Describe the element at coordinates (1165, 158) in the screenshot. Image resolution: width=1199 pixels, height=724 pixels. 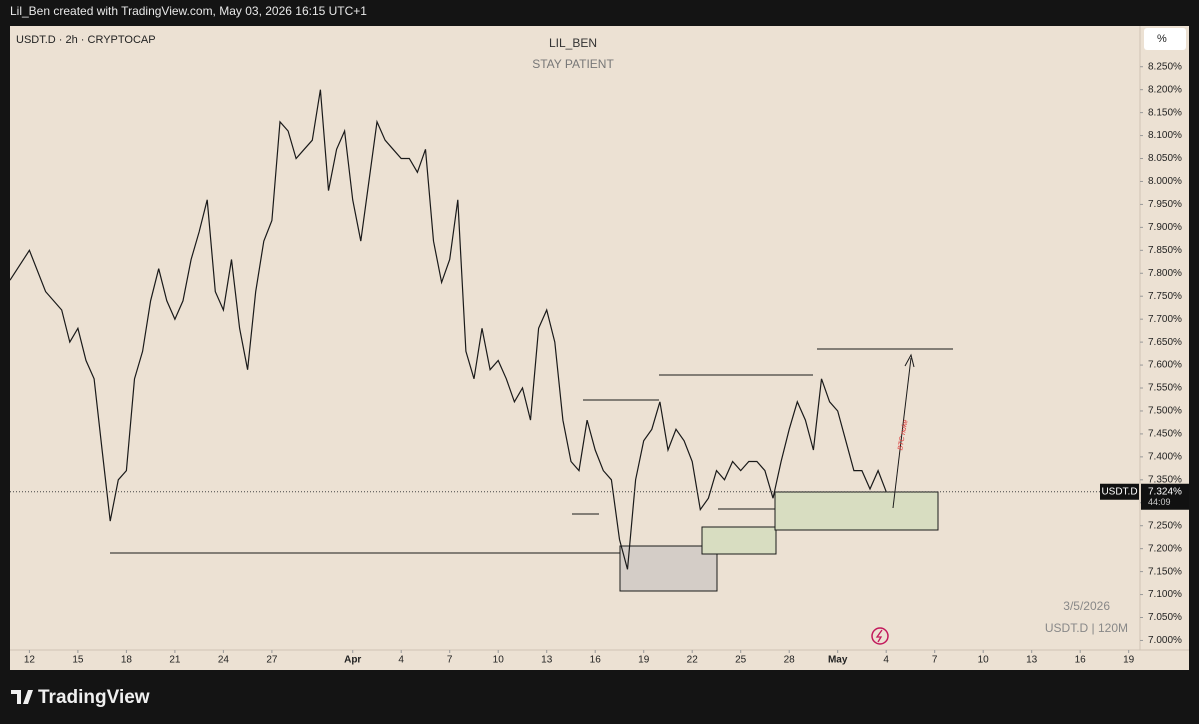
I see `y-tick-label: 8.050%` at that location.